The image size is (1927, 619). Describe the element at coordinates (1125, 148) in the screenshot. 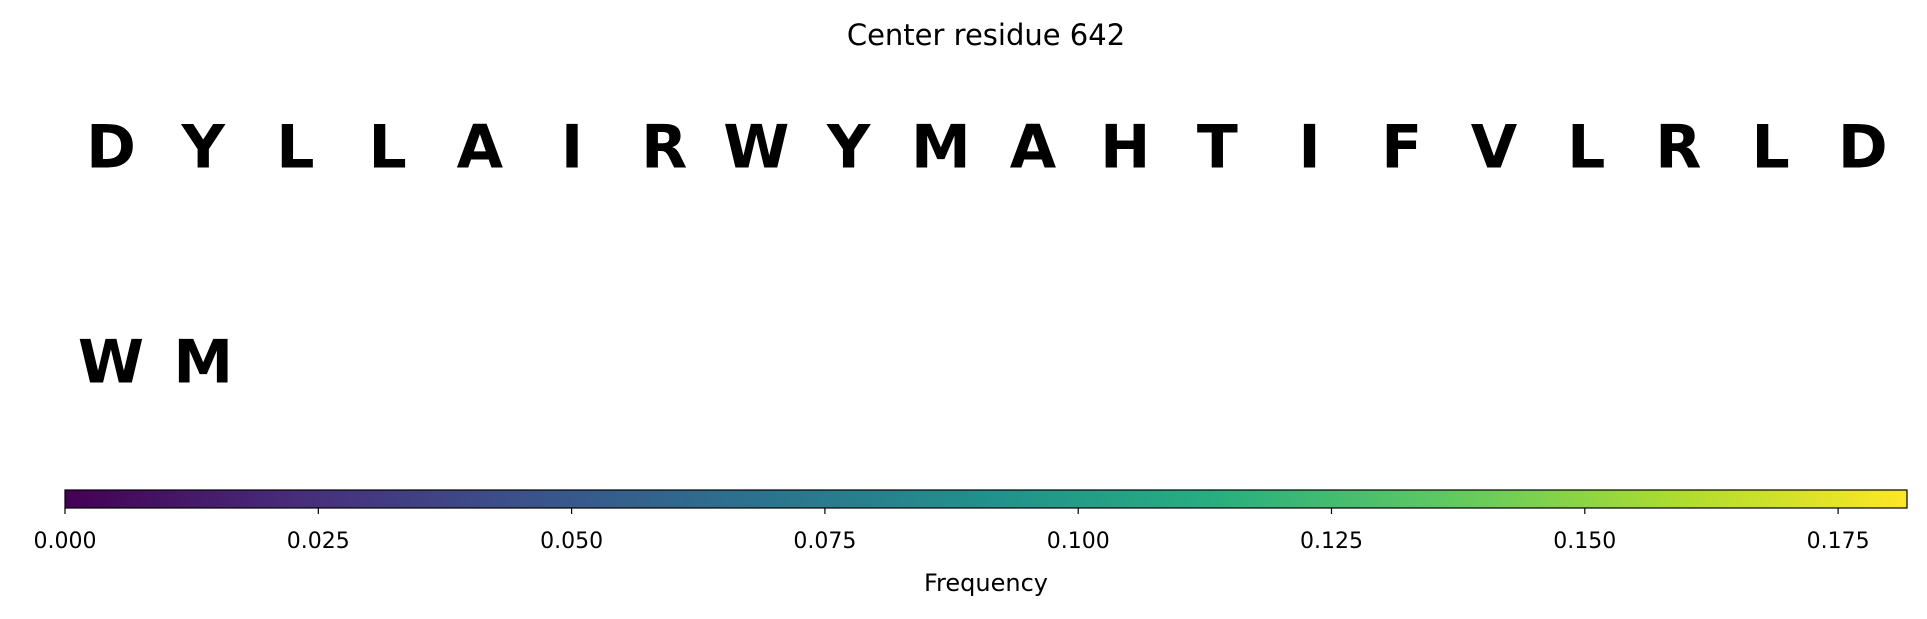

I see `residue: H` at that location.